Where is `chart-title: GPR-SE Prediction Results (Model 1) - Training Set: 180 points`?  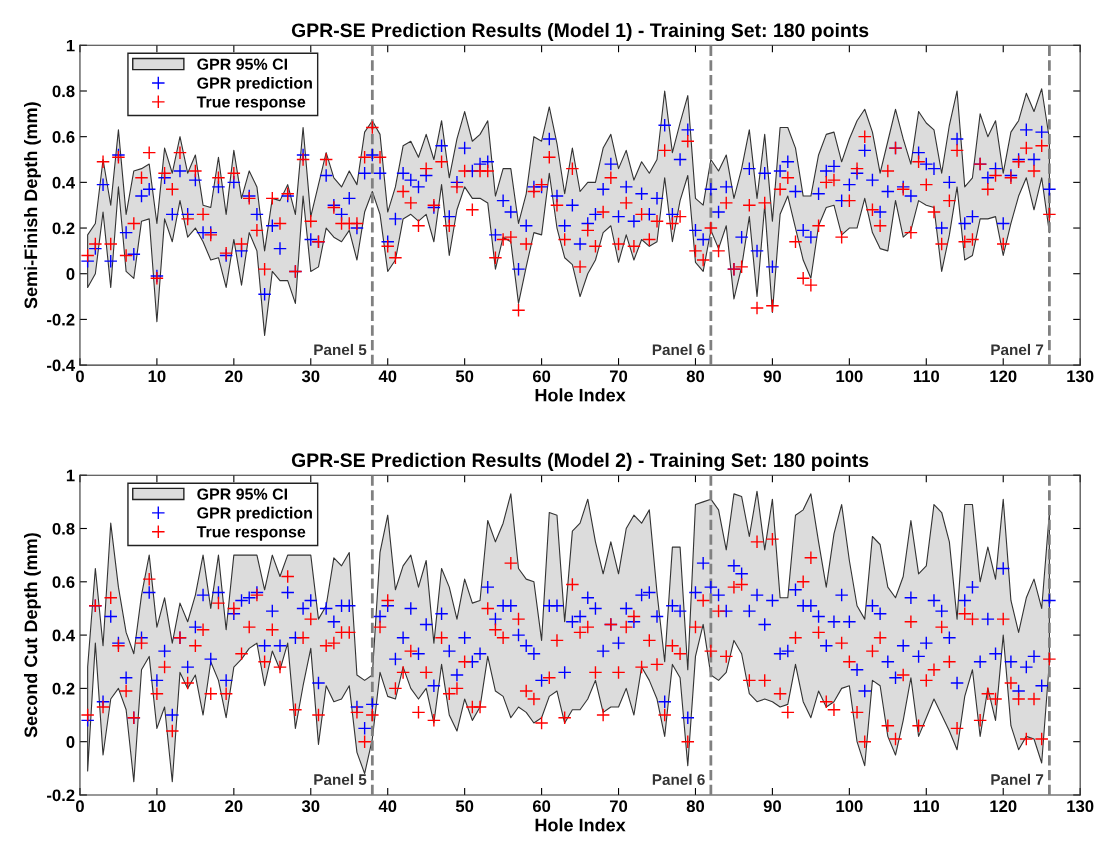 chart-title: GPR-SE Prediction Results (Model 1) - Training Set: 180 points is located at coordinates (580, 32).